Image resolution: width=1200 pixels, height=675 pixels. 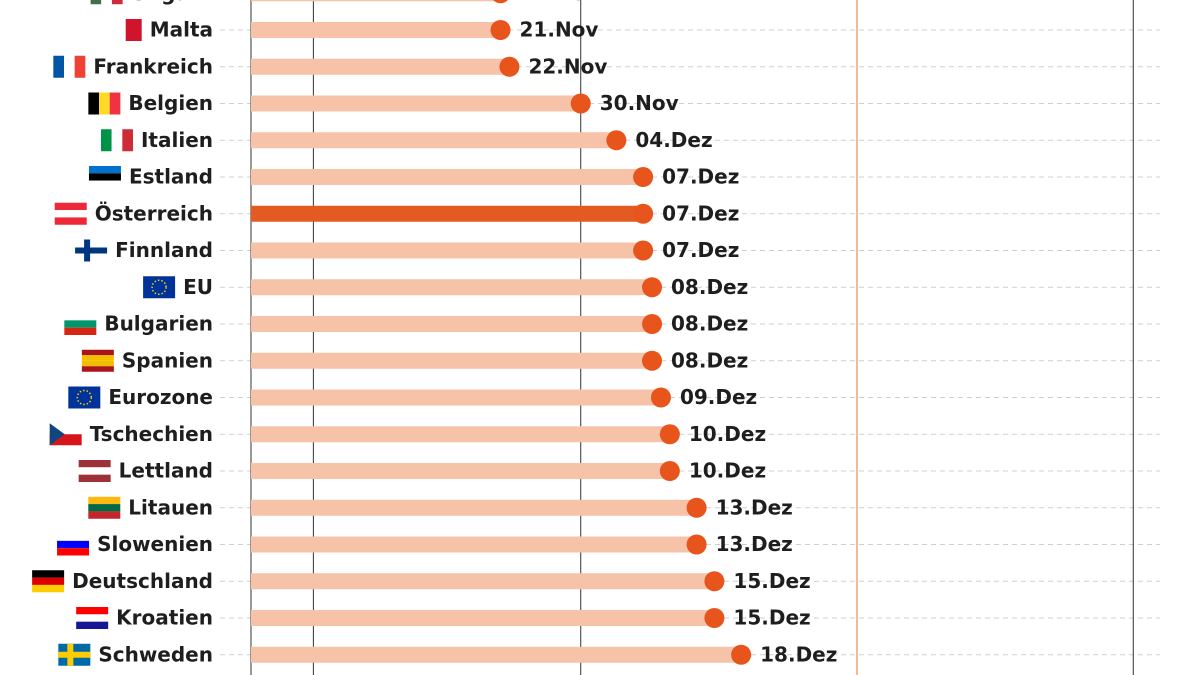 I want to click on category-label: Litauen, so click(x=170, y=507).